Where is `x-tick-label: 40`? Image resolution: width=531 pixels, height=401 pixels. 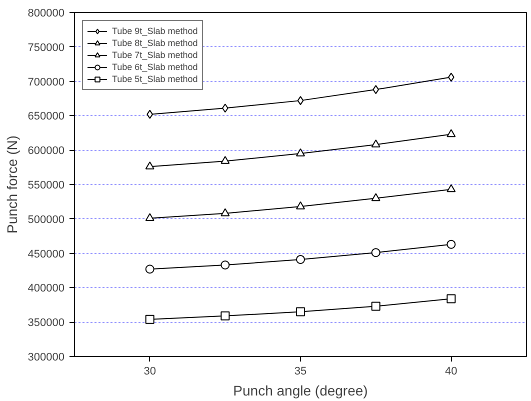
x-tick-label: 40 is located at coordinates (451, 372).